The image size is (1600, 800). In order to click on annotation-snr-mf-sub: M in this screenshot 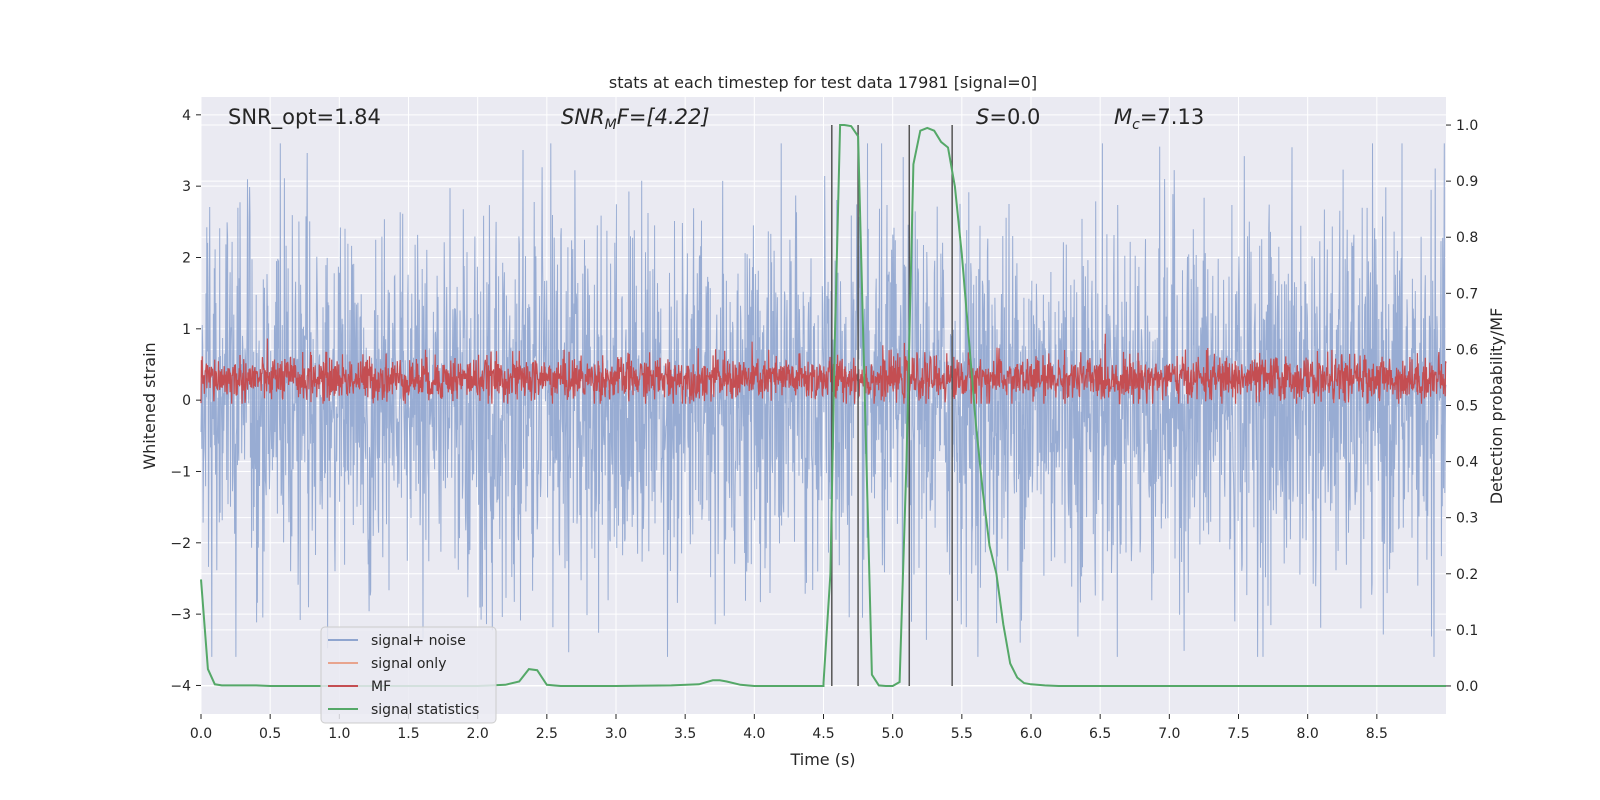, I will do `click(611, 125)`.